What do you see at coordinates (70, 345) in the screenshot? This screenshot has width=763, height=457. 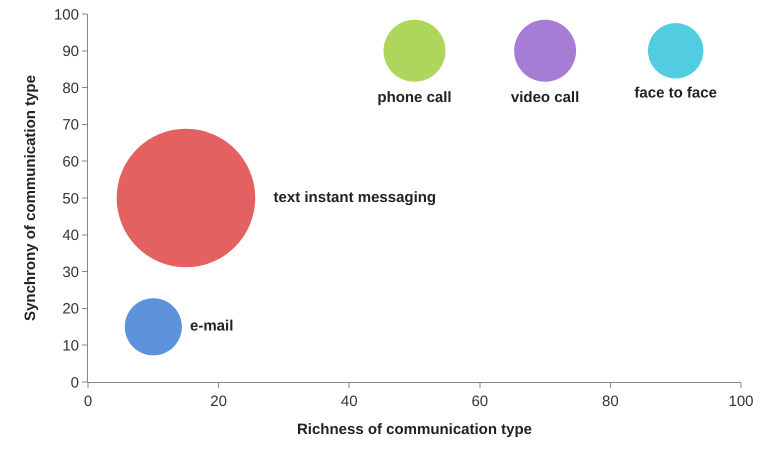 I see `y-tick-label: 10` at bounding box center [70, 345].